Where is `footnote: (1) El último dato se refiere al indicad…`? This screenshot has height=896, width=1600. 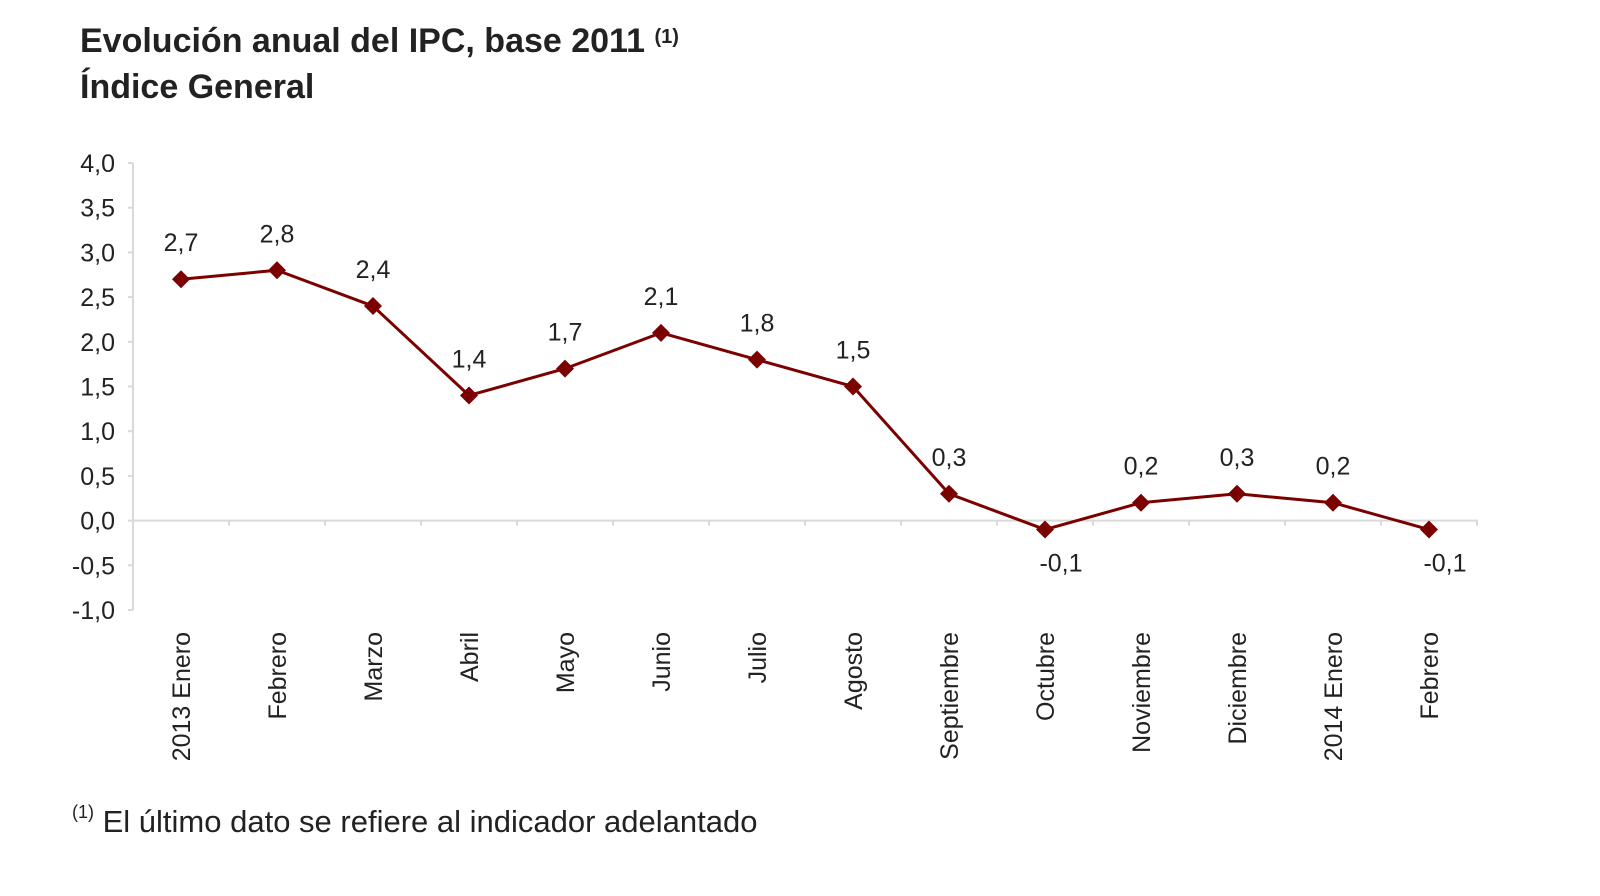
footnote: (1) El último dato se refiere al indicad… is located at coordinates (415, 821).